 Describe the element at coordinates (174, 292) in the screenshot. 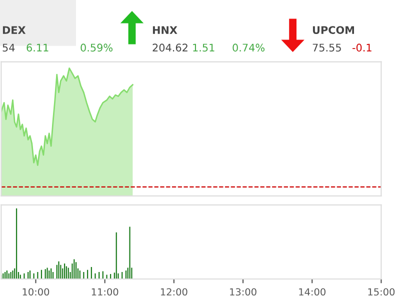

I see `x-tick-label: 12:00` at that location.